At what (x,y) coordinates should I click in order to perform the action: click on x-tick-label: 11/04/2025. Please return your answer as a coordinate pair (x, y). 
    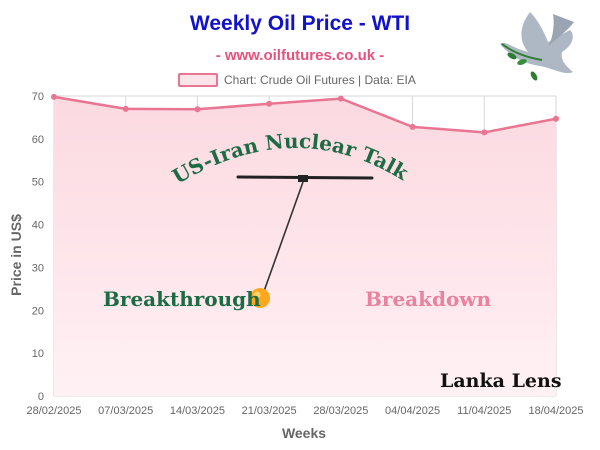
    Looking at the image, I should click on (484, 411).